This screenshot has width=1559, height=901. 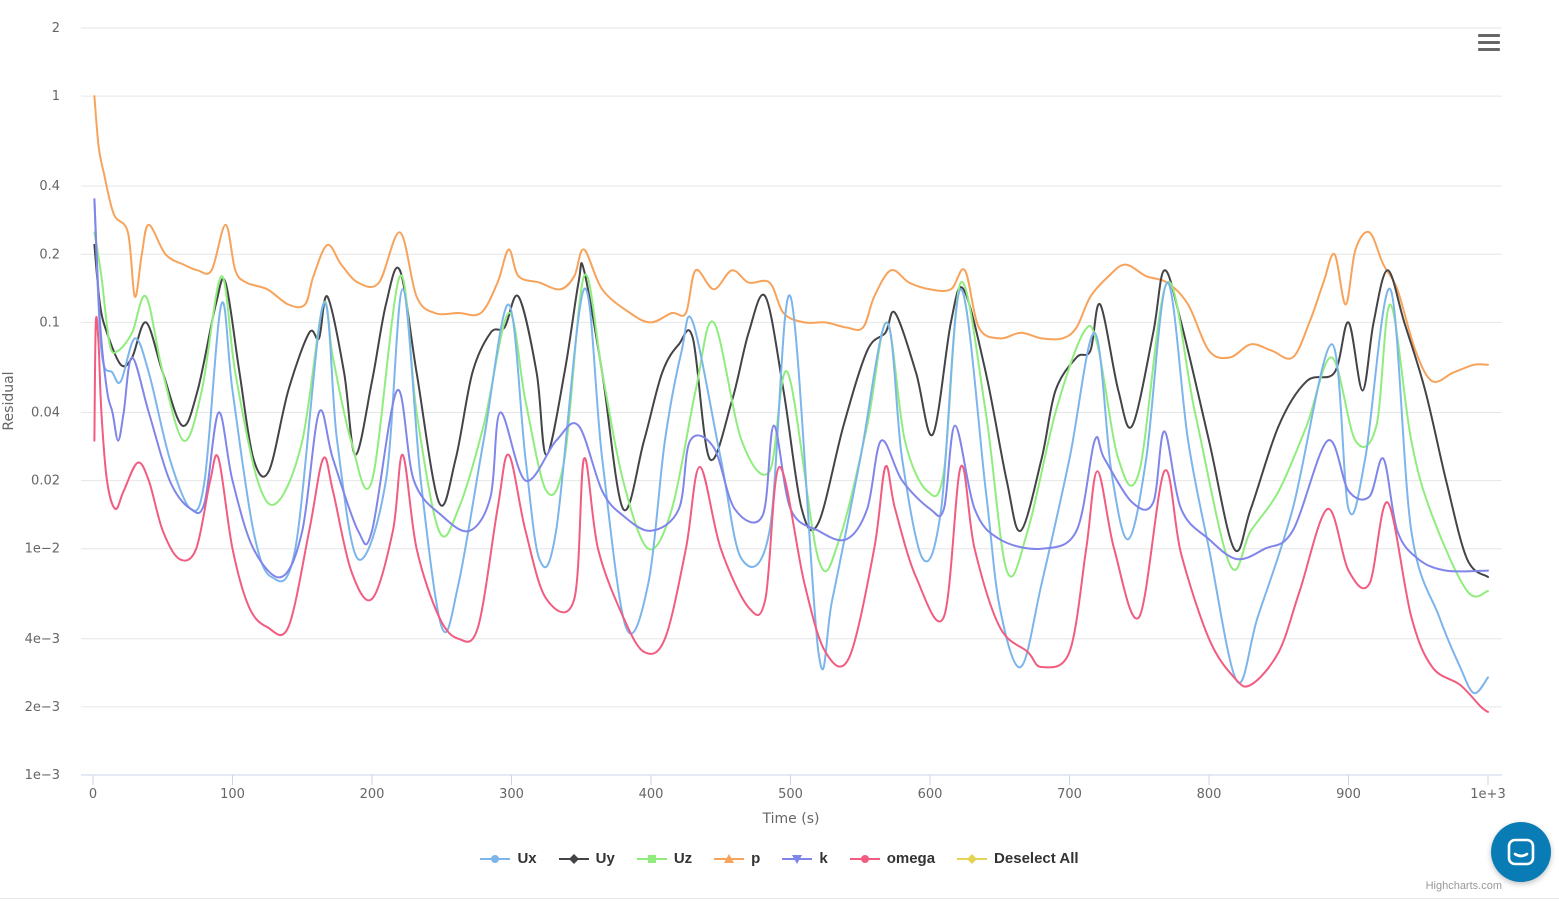 I want to click on y-tick-label: 1e−3, so click(x=42, y=775).